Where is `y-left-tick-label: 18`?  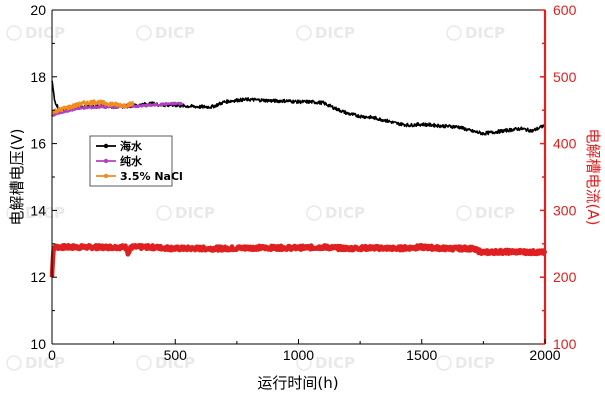 y-left-tick-label: 18 is located at coordinates (38, 77).